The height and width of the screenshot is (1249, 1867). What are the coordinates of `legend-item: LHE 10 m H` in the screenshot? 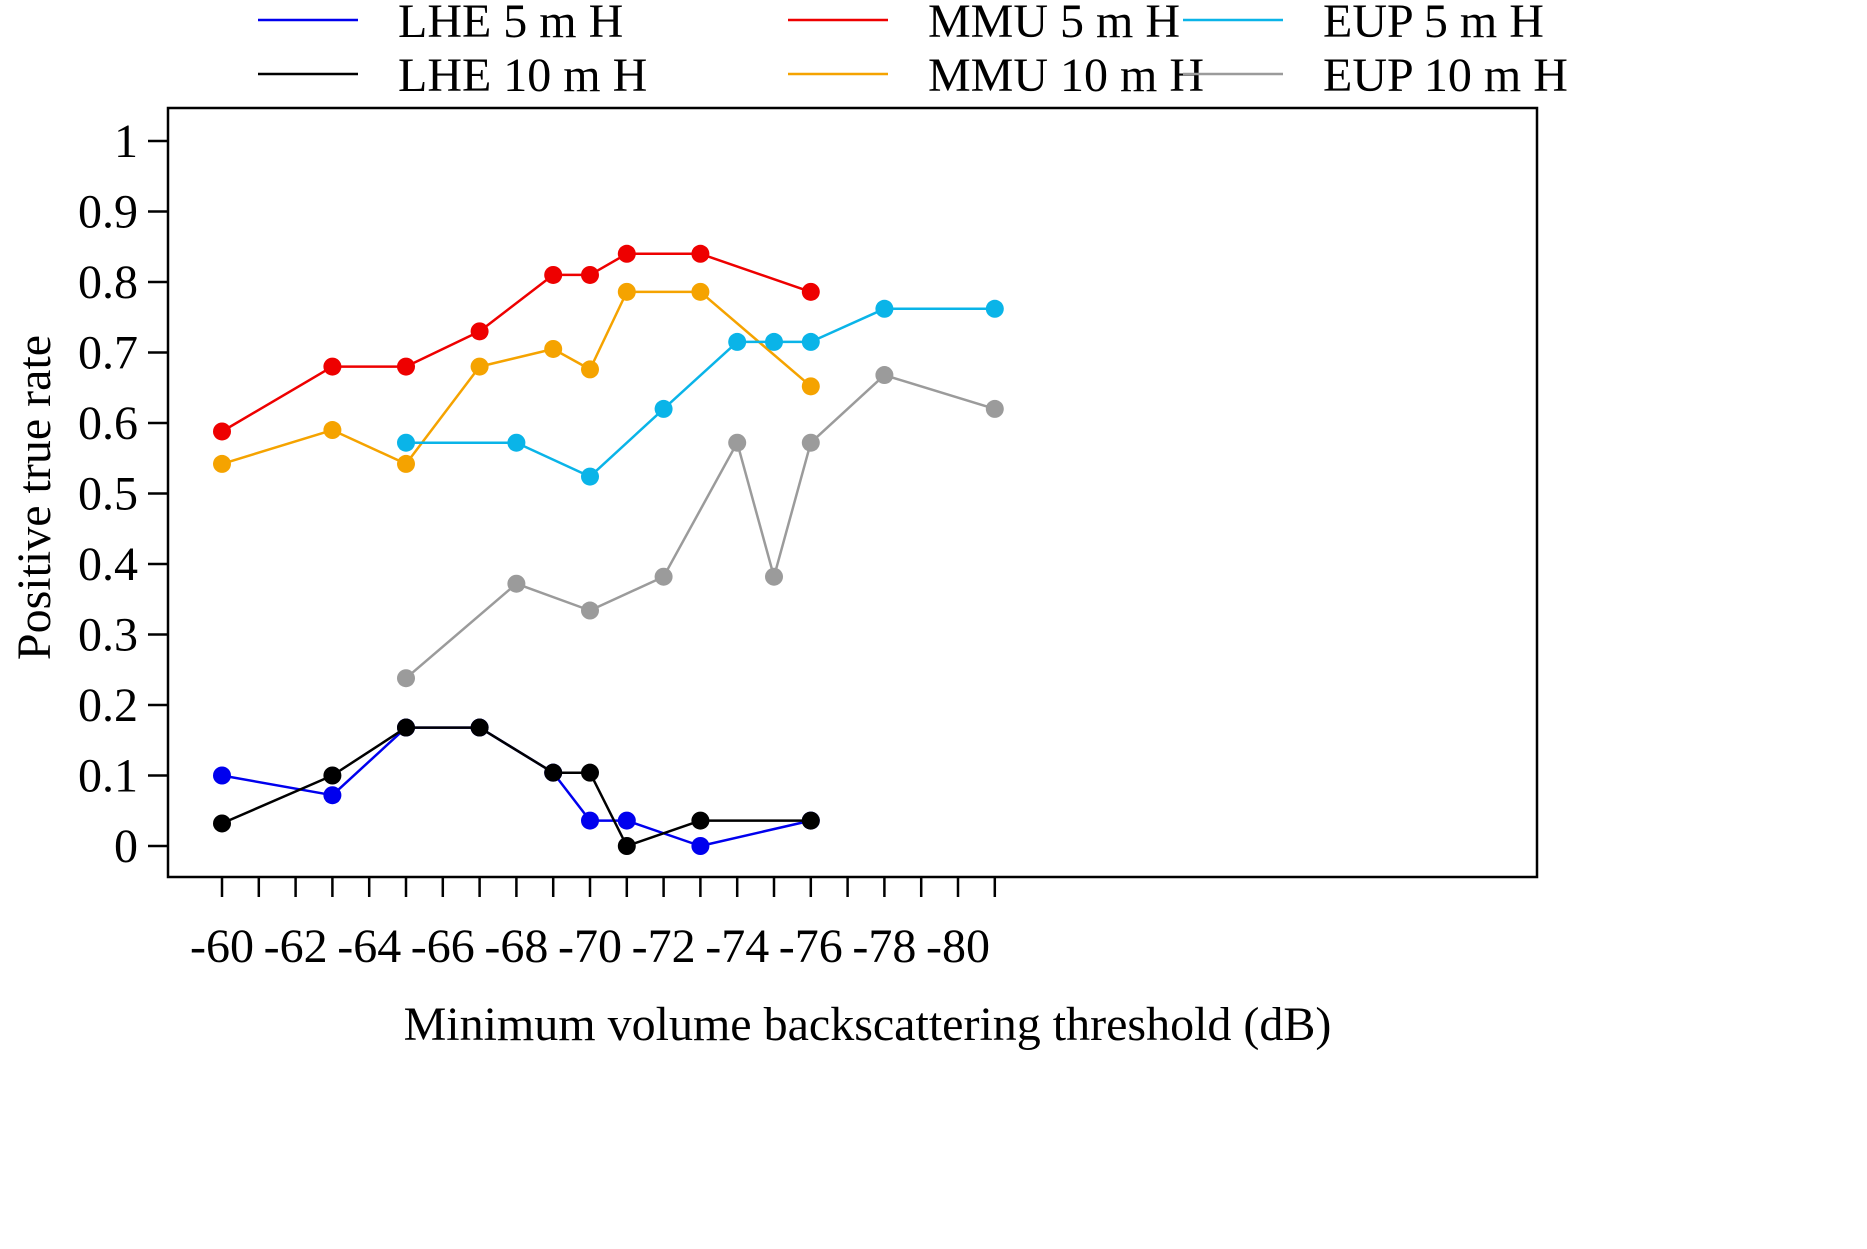 It's located at (452, 75).